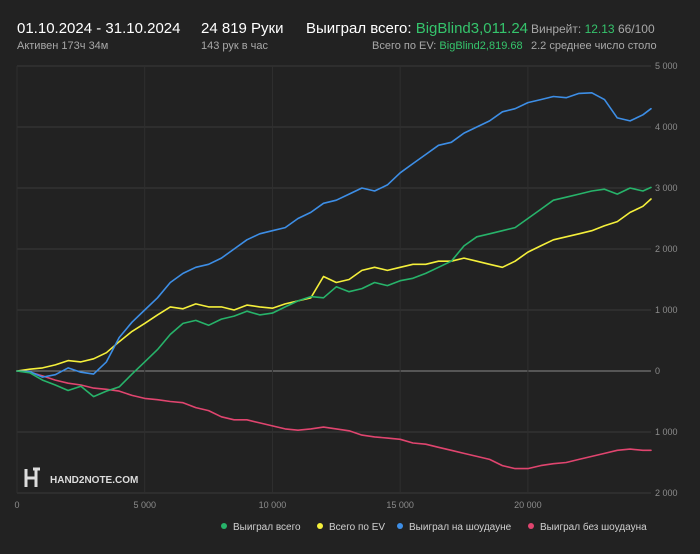 This screenshot has width=700, height=554. What do you see at coordinates (99, 28) in the screenshot?
I see `date-range: 01.10.2024 - 31.10.2024` at bounding box center [99, 28].